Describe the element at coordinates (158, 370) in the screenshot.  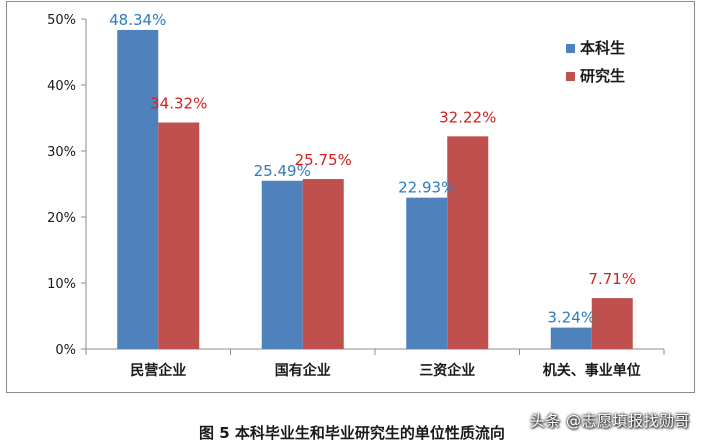
I see `x-tick-label: 民营企业` at that location.